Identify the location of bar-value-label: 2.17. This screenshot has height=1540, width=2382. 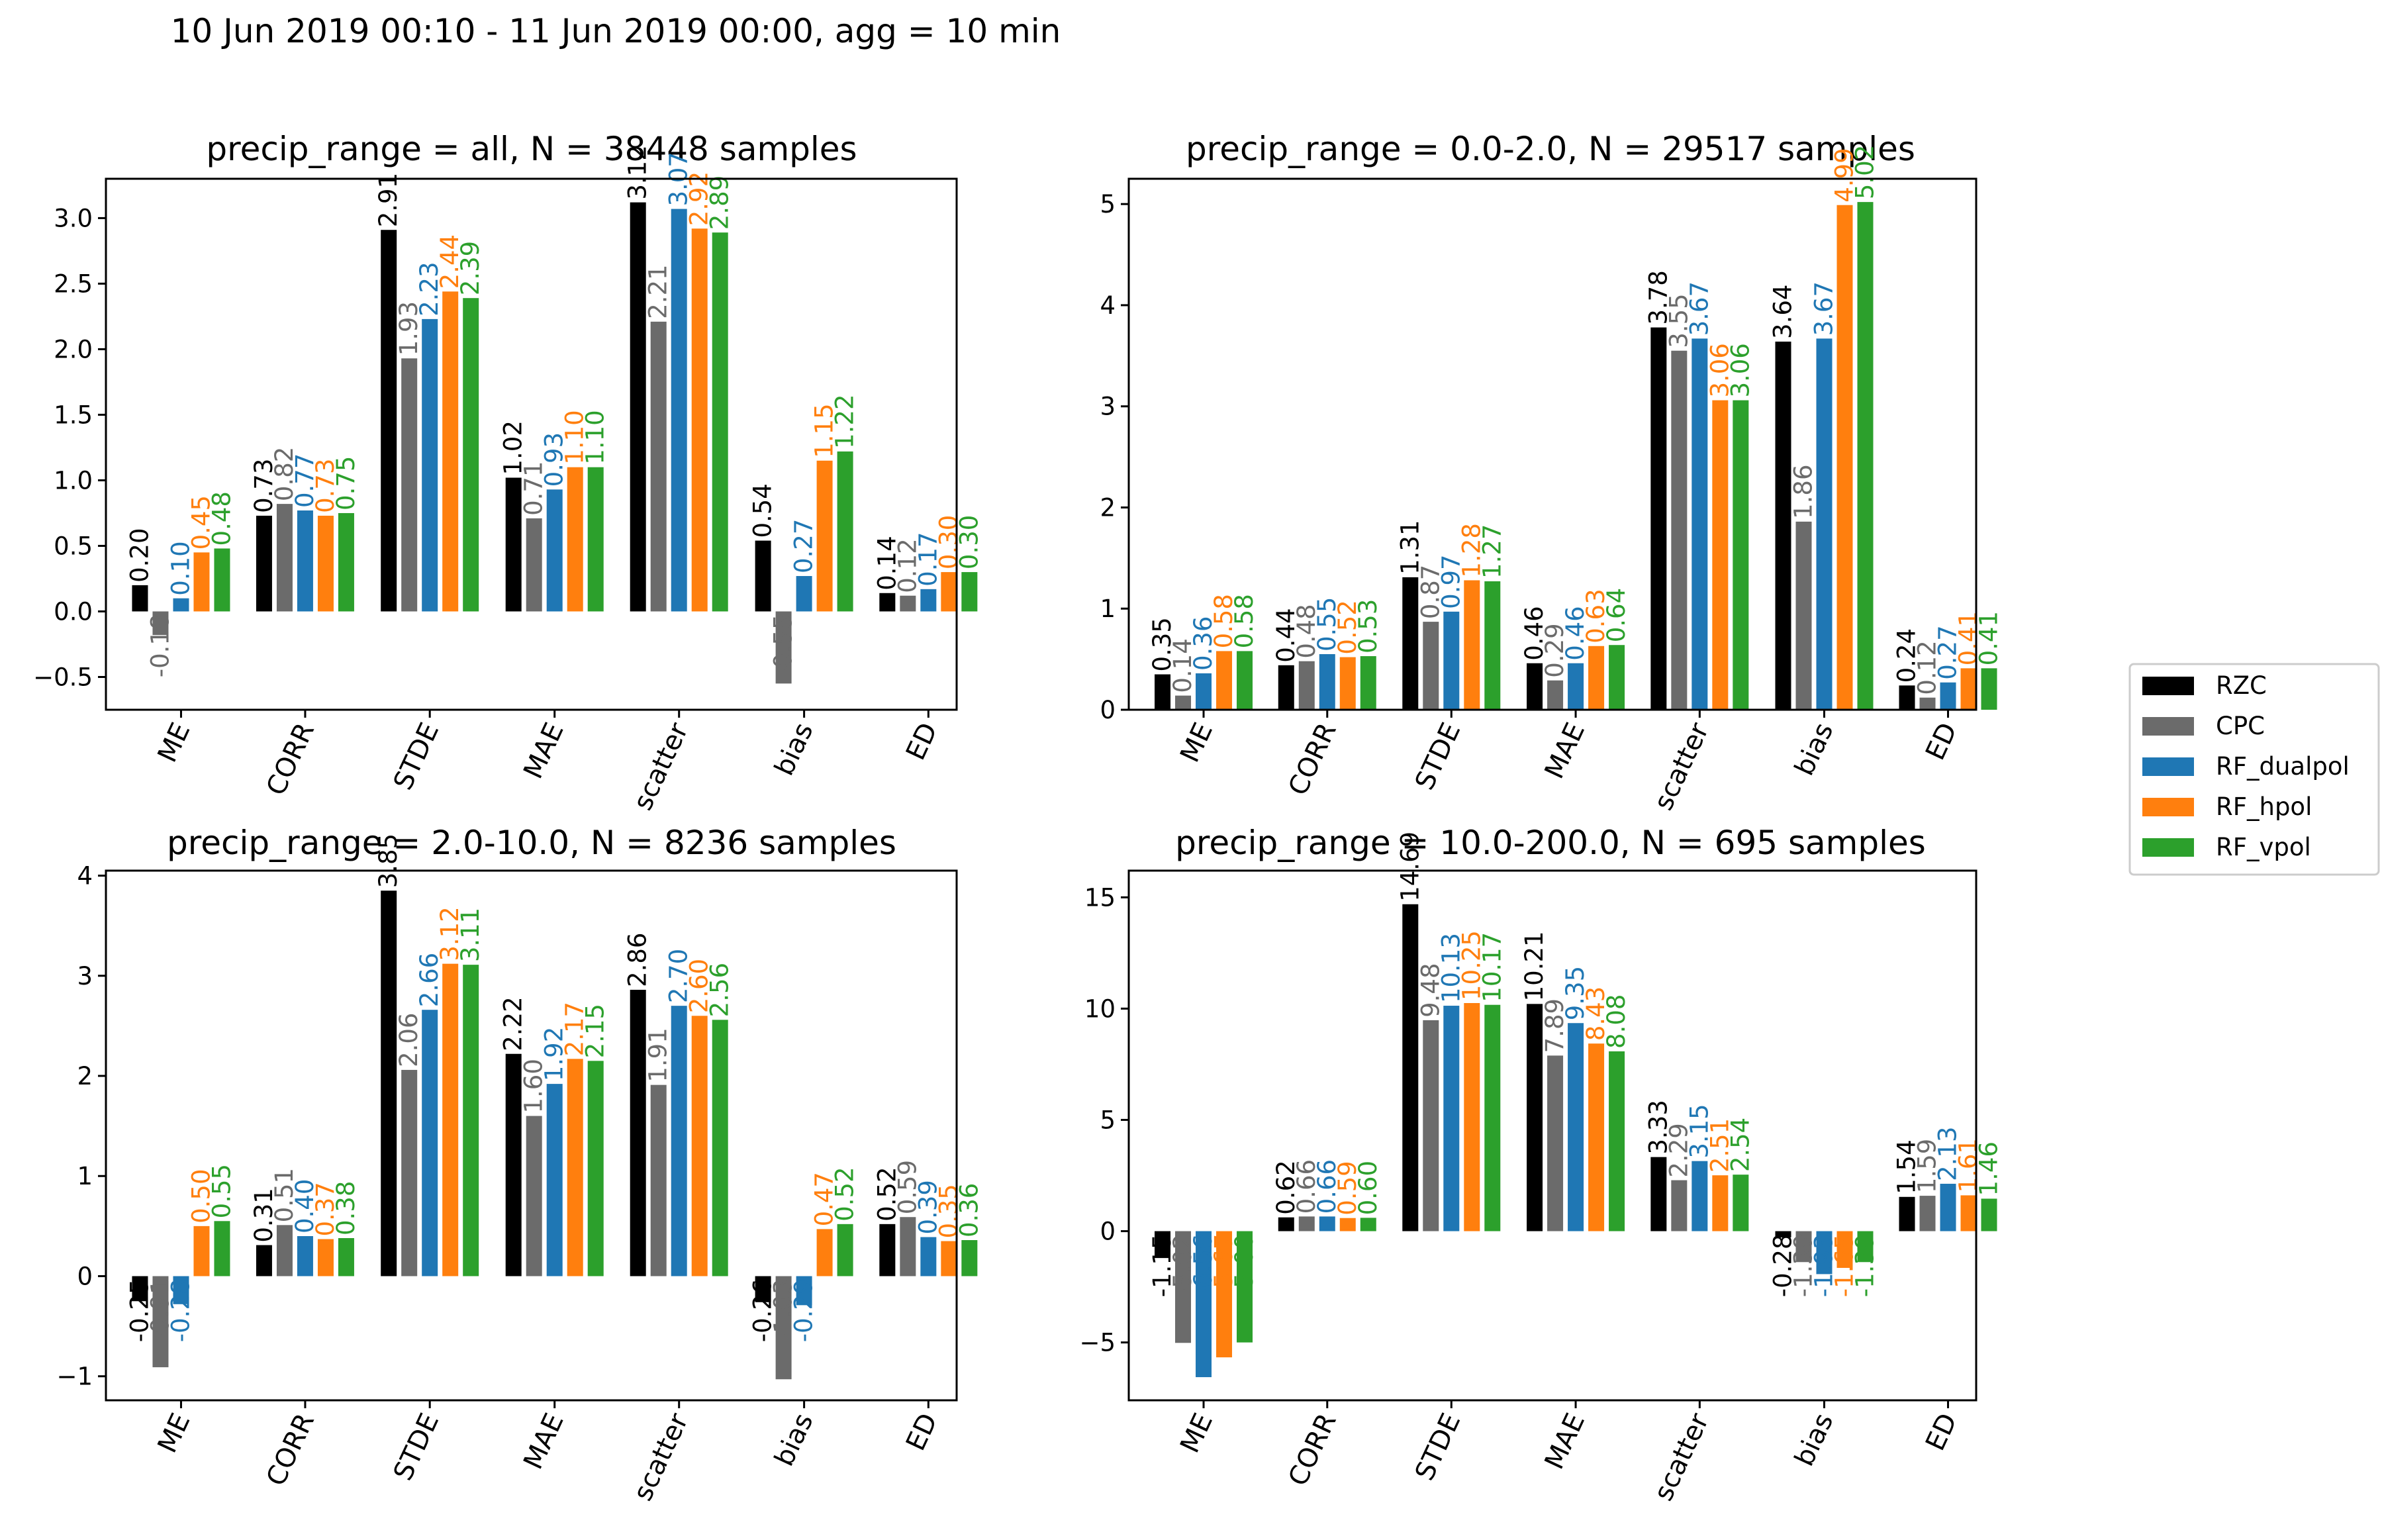
(575, 1029).